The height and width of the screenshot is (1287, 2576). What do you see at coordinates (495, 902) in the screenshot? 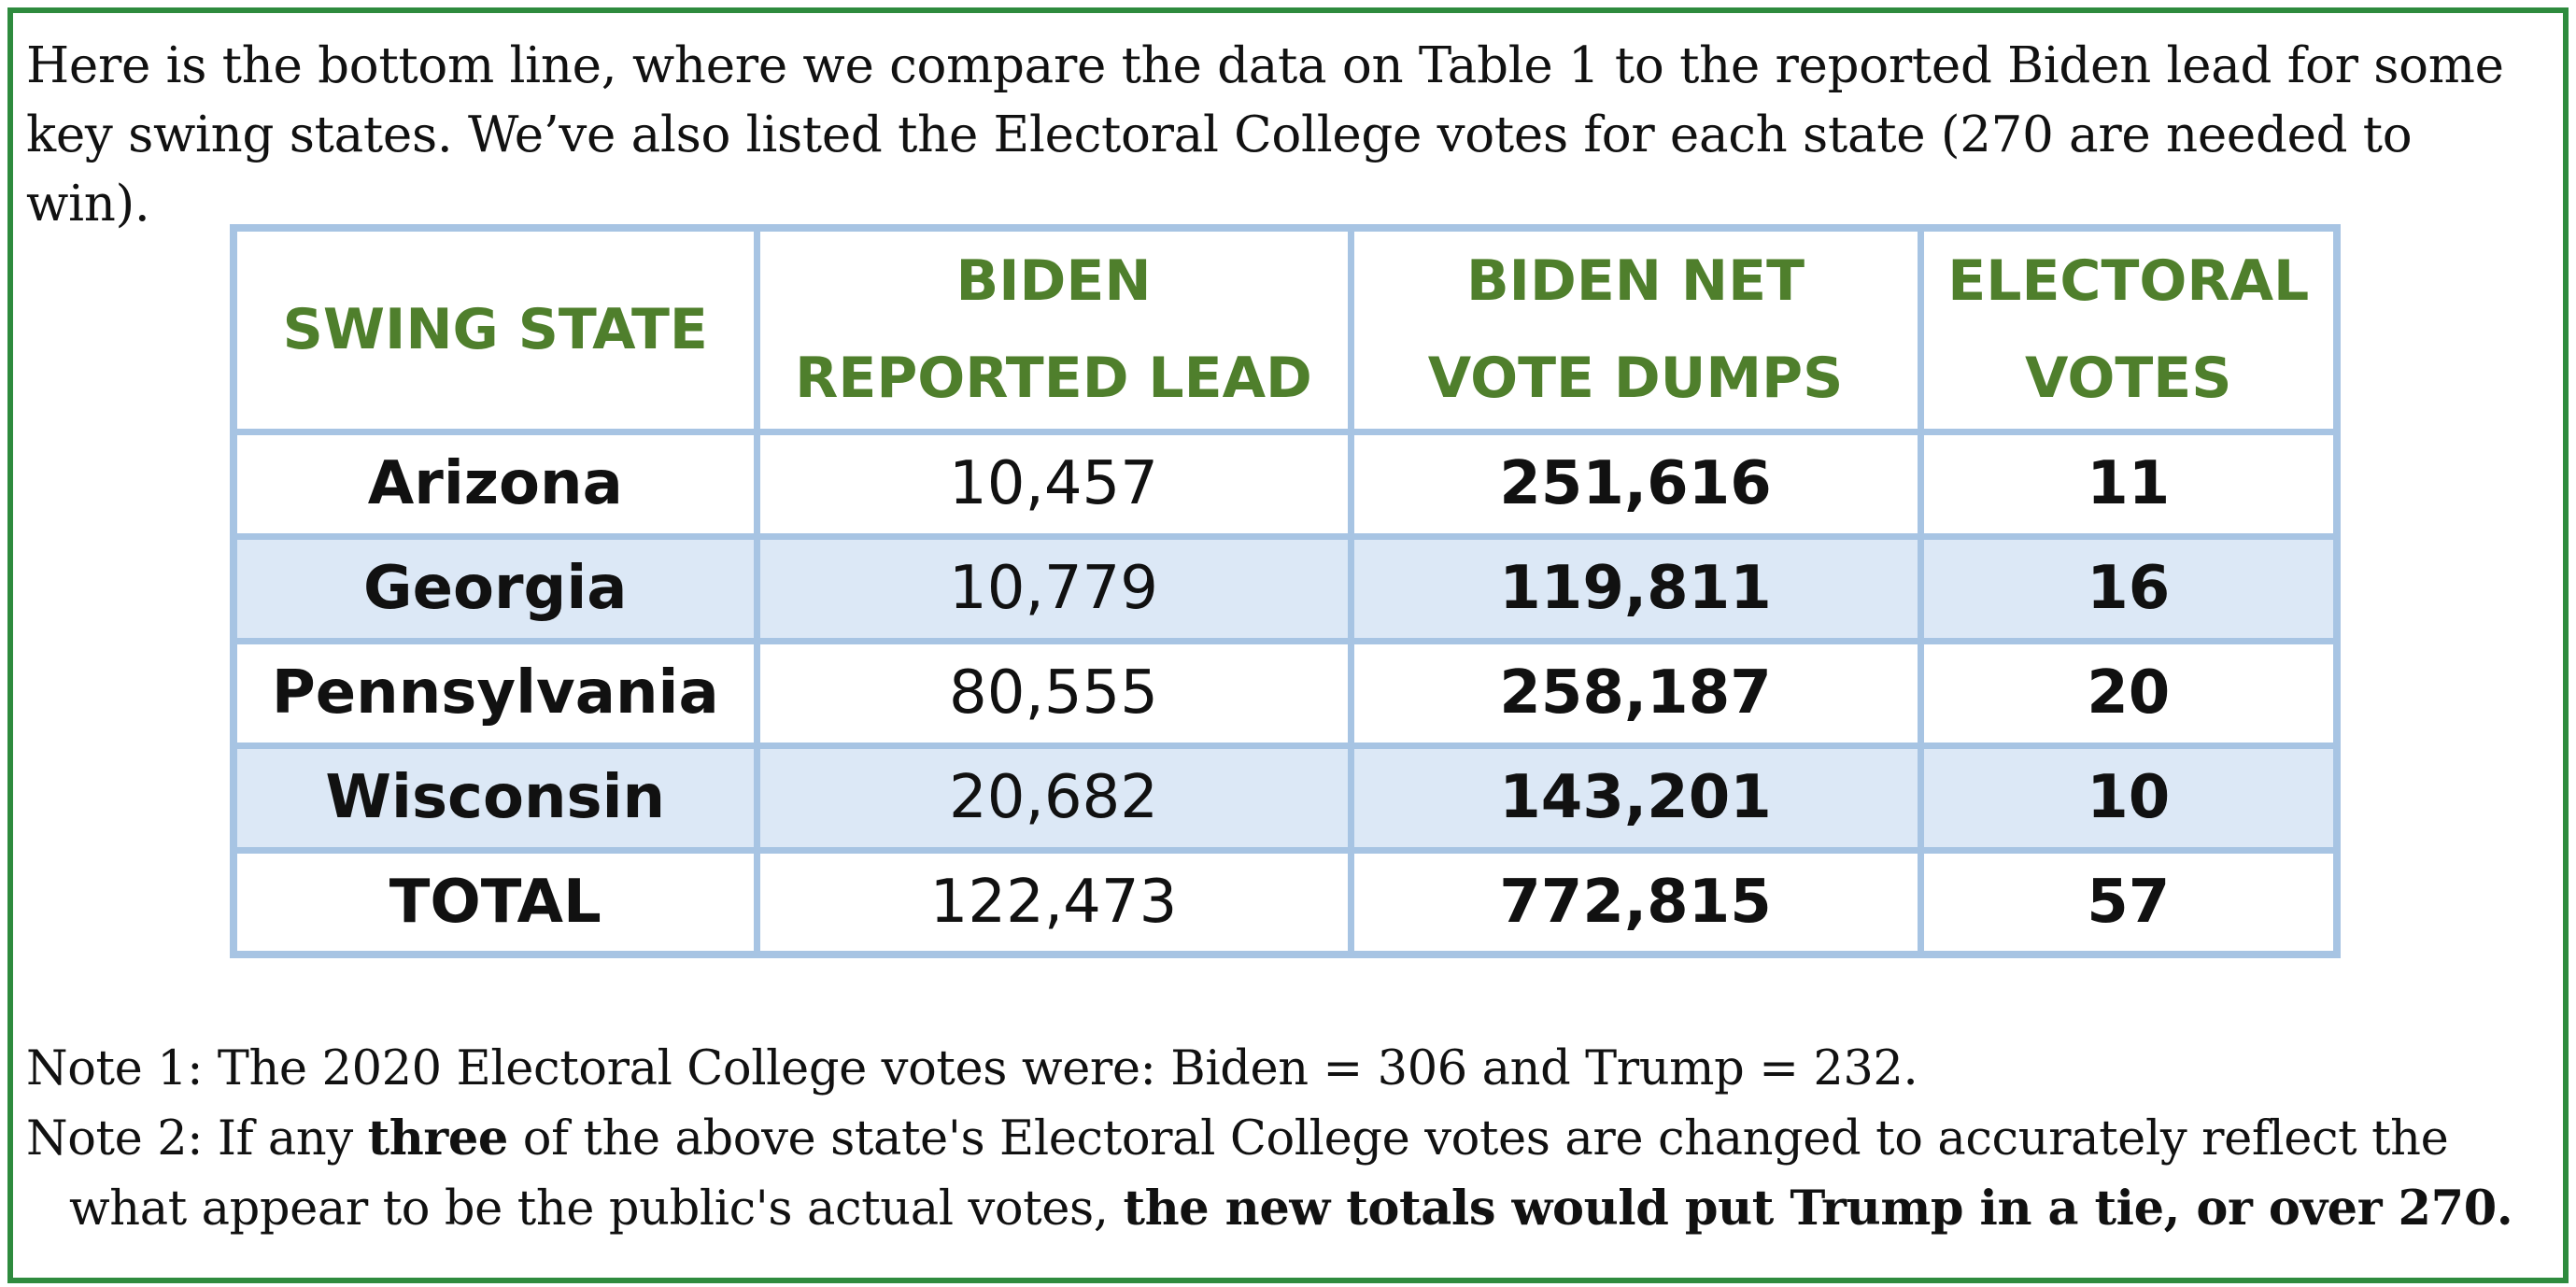
I see `total-label-cell: TOTAL` at bounding box center [495, 902].